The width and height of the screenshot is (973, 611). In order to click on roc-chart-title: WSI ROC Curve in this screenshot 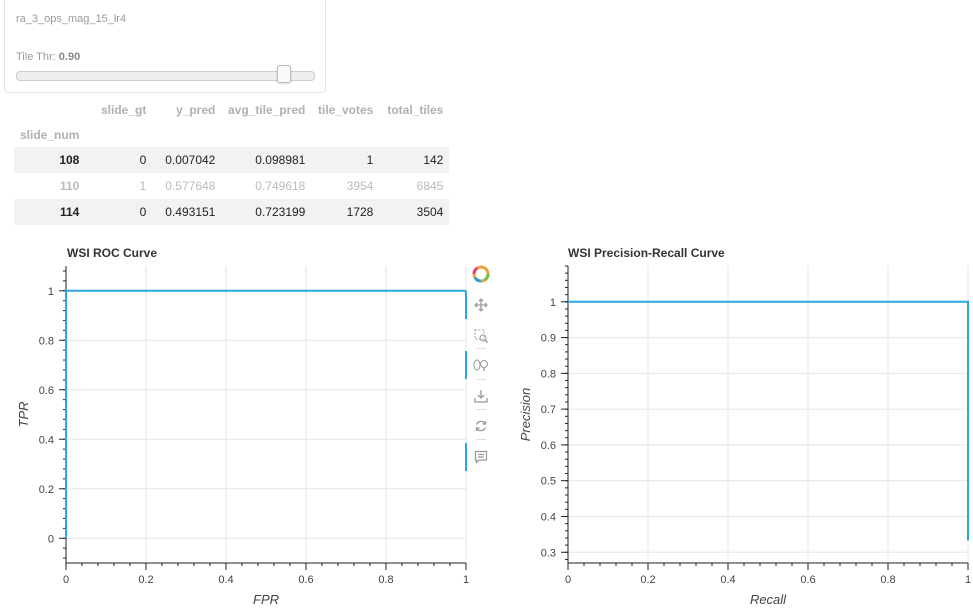, I will do `click(112, 253)`.